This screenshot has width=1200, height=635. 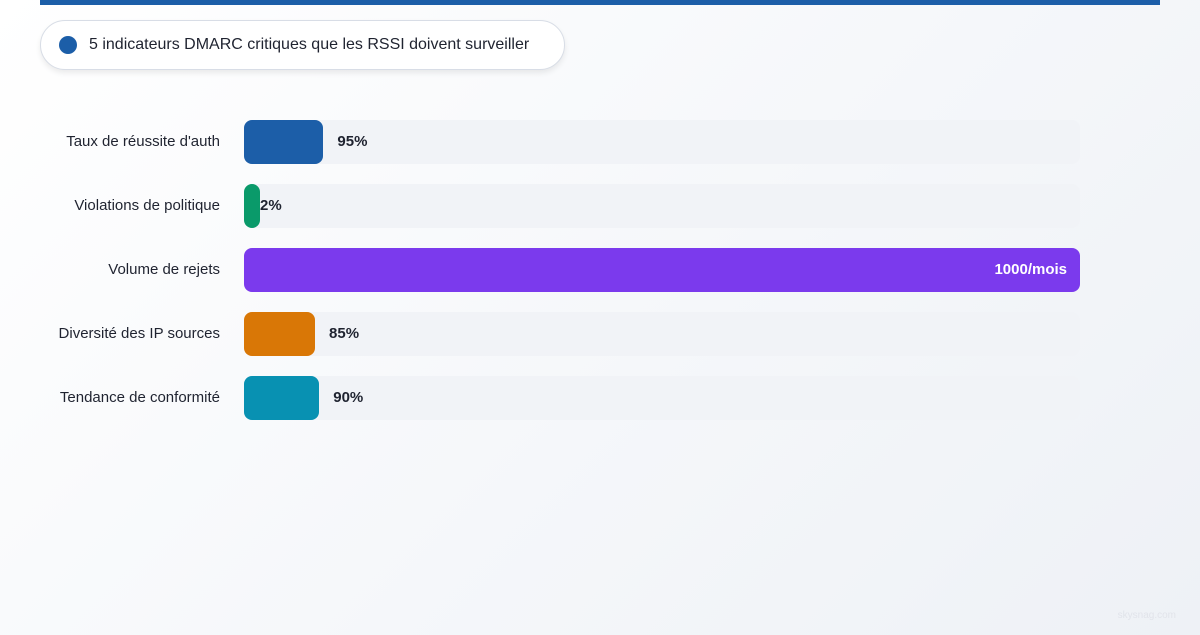 What do you see at coordinates (271, 205) in the screenshot?
I see `value-label: 2%` at bounding box center [271, 205].